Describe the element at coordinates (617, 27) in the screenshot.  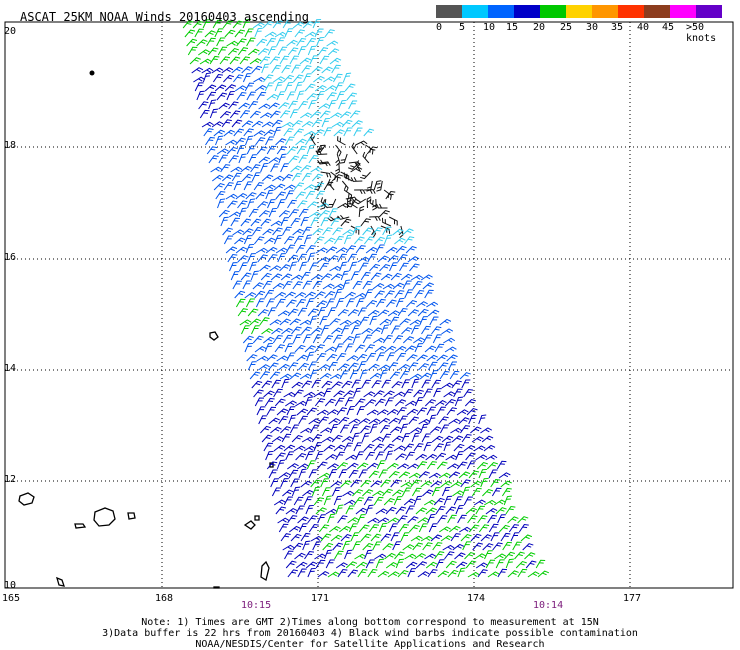
I see `legend-label-35: 35` at that location.